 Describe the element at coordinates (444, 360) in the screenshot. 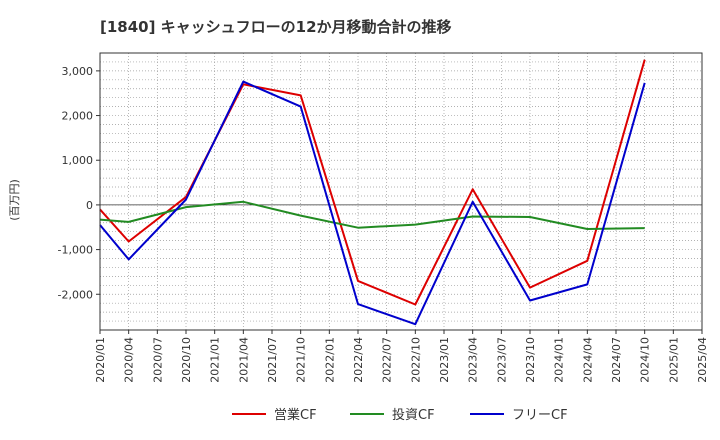

I see `x-tick-label: 2023/01` at that location.